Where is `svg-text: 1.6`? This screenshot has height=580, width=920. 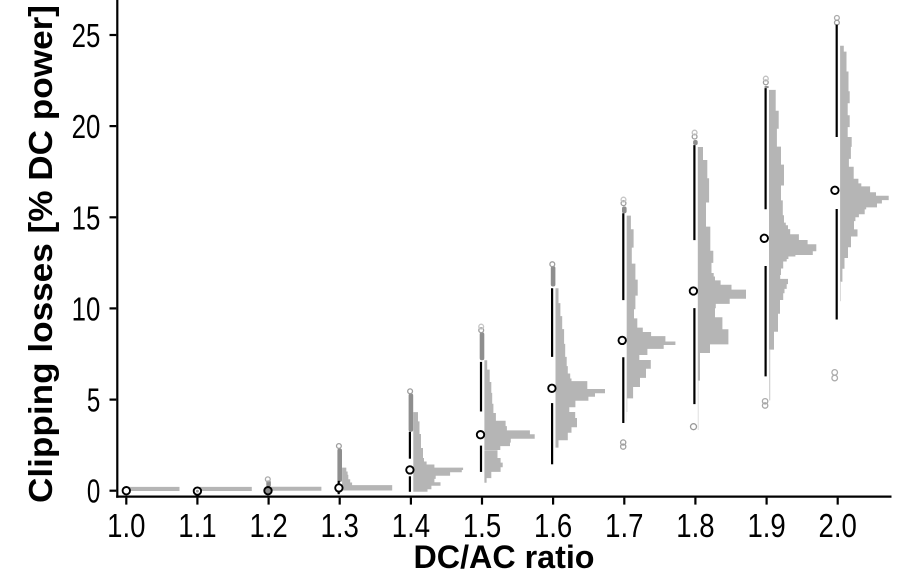 svg-text: 1.6 is located at coordinates (553, 525).